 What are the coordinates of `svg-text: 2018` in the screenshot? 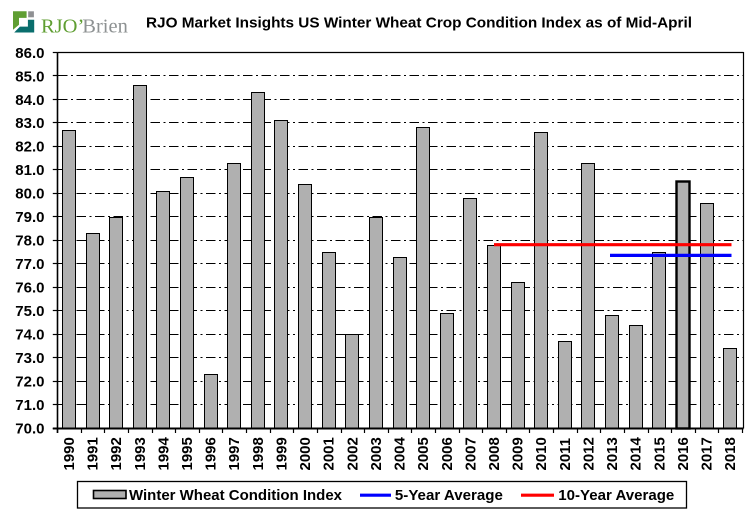 It's located at (730, 453).